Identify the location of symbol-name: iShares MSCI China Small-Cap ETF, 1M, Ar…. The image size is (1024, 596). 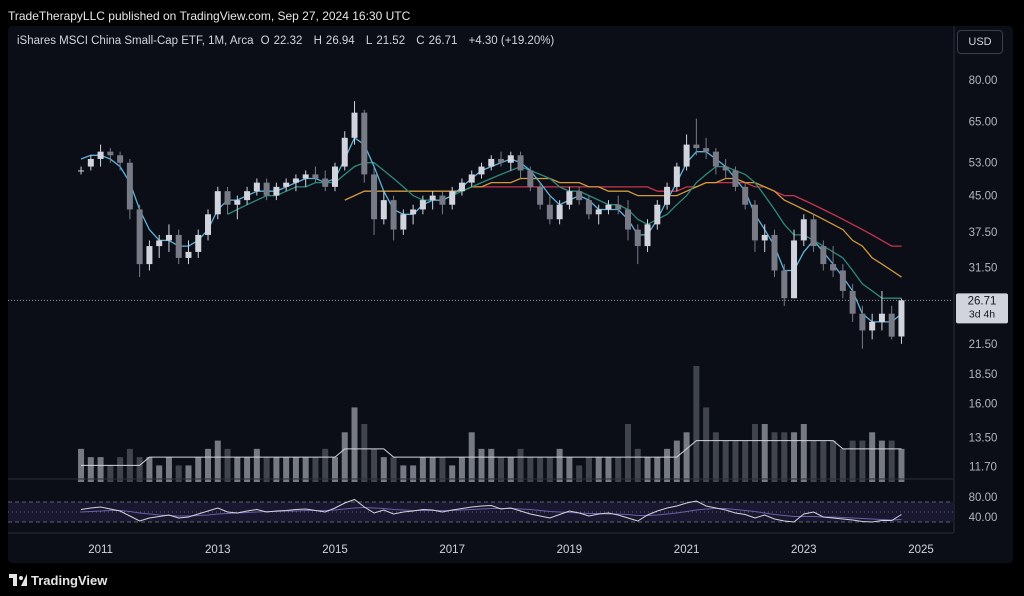
(135, 41).